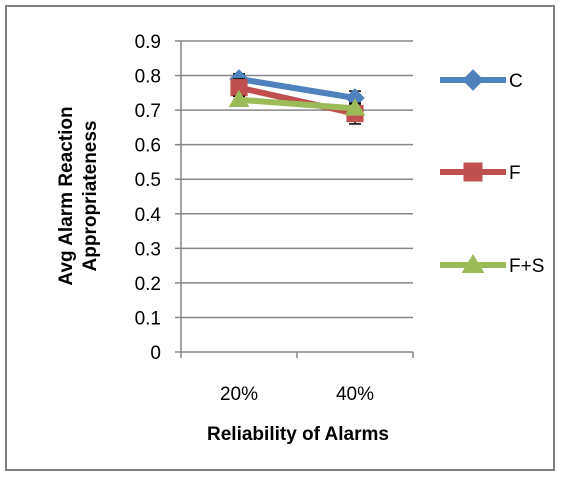  What do you see at coordinates (78, 195) in the screenshot?
I see `y-axis-title: Avg Alarm Reaction Appropriateness` at bounding box center [78, 195].